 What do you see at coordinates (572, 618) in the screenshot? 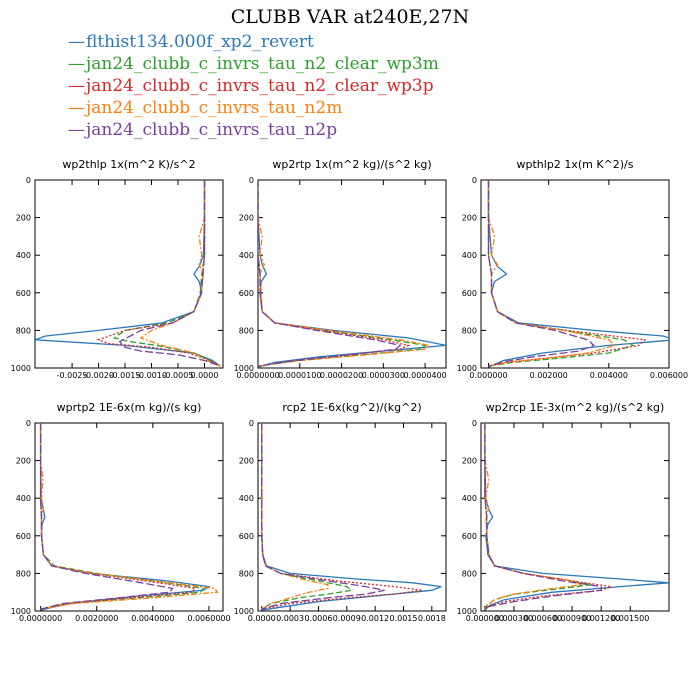
I see `x-tick-label: 0.000900` at bounding box center [572, 618].